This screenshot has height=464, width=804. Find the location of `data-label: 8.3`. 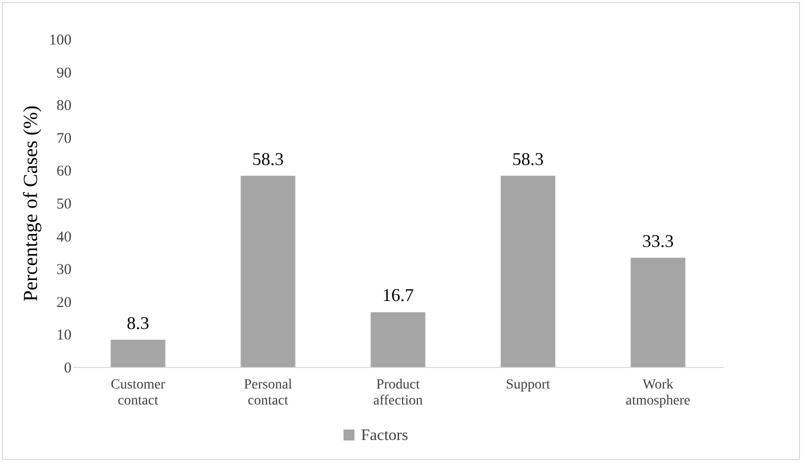

data-label: 8.3 is located at coordinates (138, 322).